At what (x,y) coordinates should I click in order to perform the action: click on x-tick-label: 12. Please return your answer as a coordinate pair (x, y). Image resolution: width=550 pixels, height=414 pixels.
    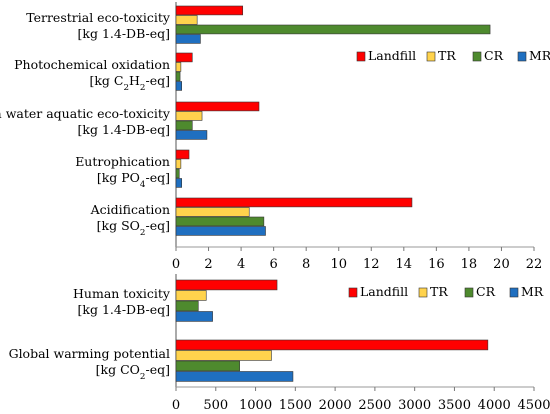
    Looking at the image, I should click on (371, 264).